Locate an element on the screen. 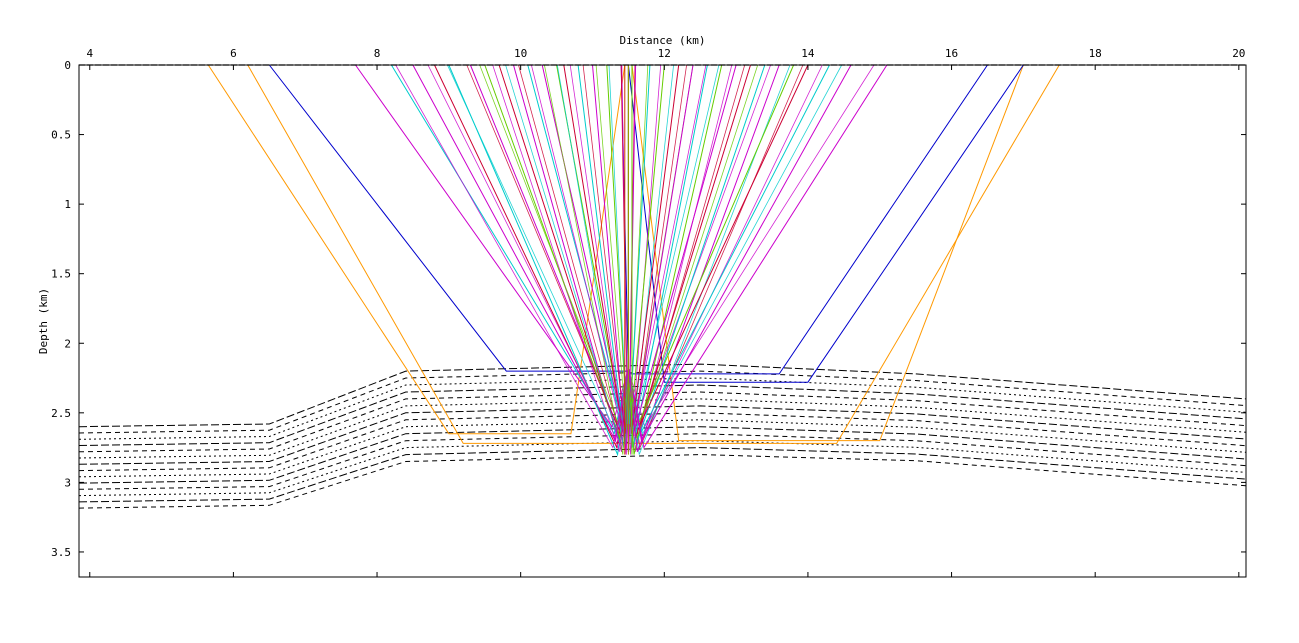  x-tick-label: 16 is located at coordinates (951, 53).